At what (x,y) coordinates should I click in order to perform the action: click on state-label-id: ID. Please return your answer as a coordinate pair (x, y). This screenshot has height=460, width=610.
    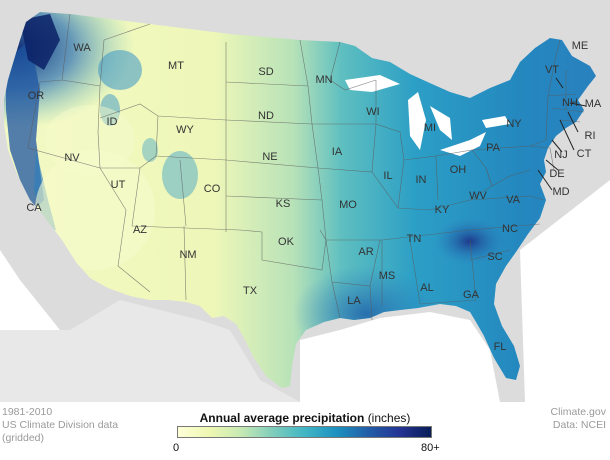
    Looking at the image, I should click on (112, 122).